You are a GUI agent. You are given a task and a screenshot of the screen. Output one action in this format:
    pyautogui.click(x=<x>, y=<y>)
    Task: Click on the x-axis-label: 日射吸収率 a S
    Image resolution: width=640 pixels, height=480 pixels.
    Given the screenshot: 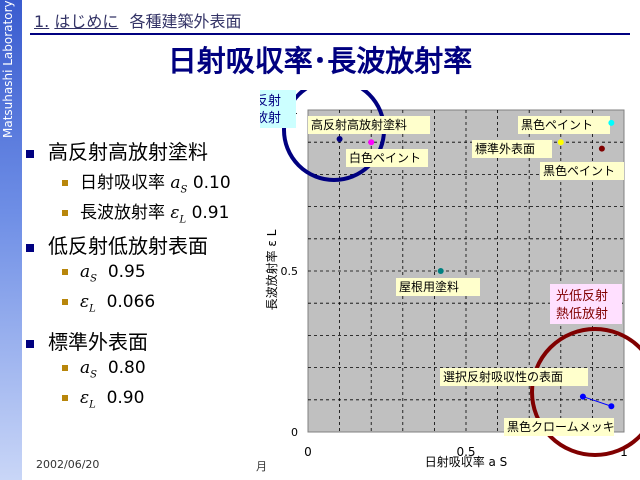 What is the action you would take?
    pyautogui.click(x=466, y=461)
    